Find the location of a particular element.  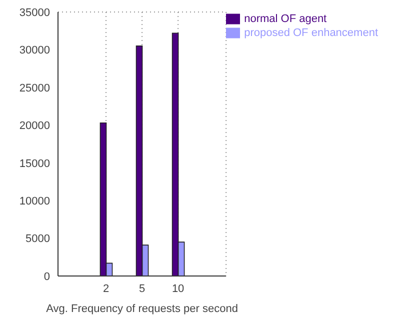

legend-label: proposed OF enhancement is located at coordinates (311, 32).